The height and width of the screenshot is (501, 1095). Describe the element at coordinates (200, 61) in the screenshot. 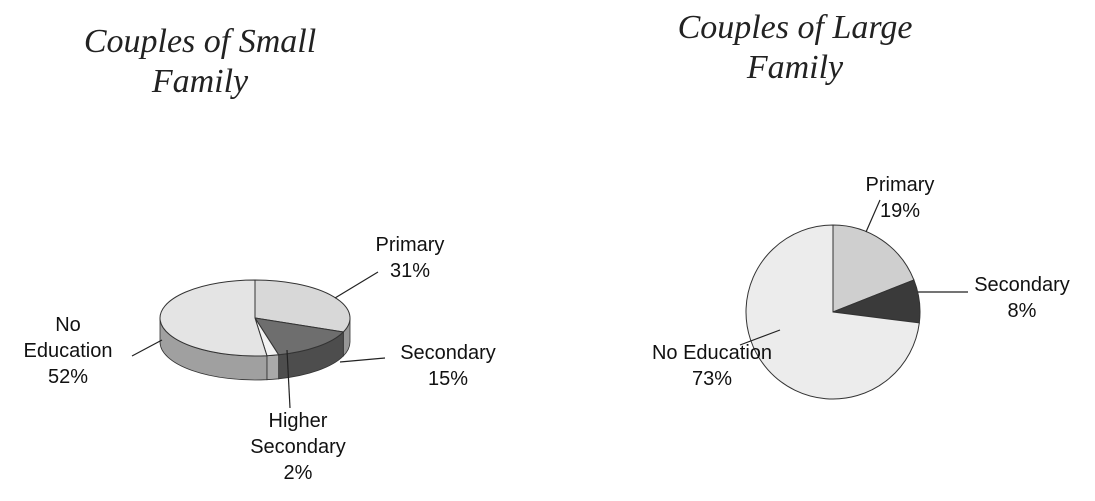

I see `chart-title: Couples of Small Family` at that location.